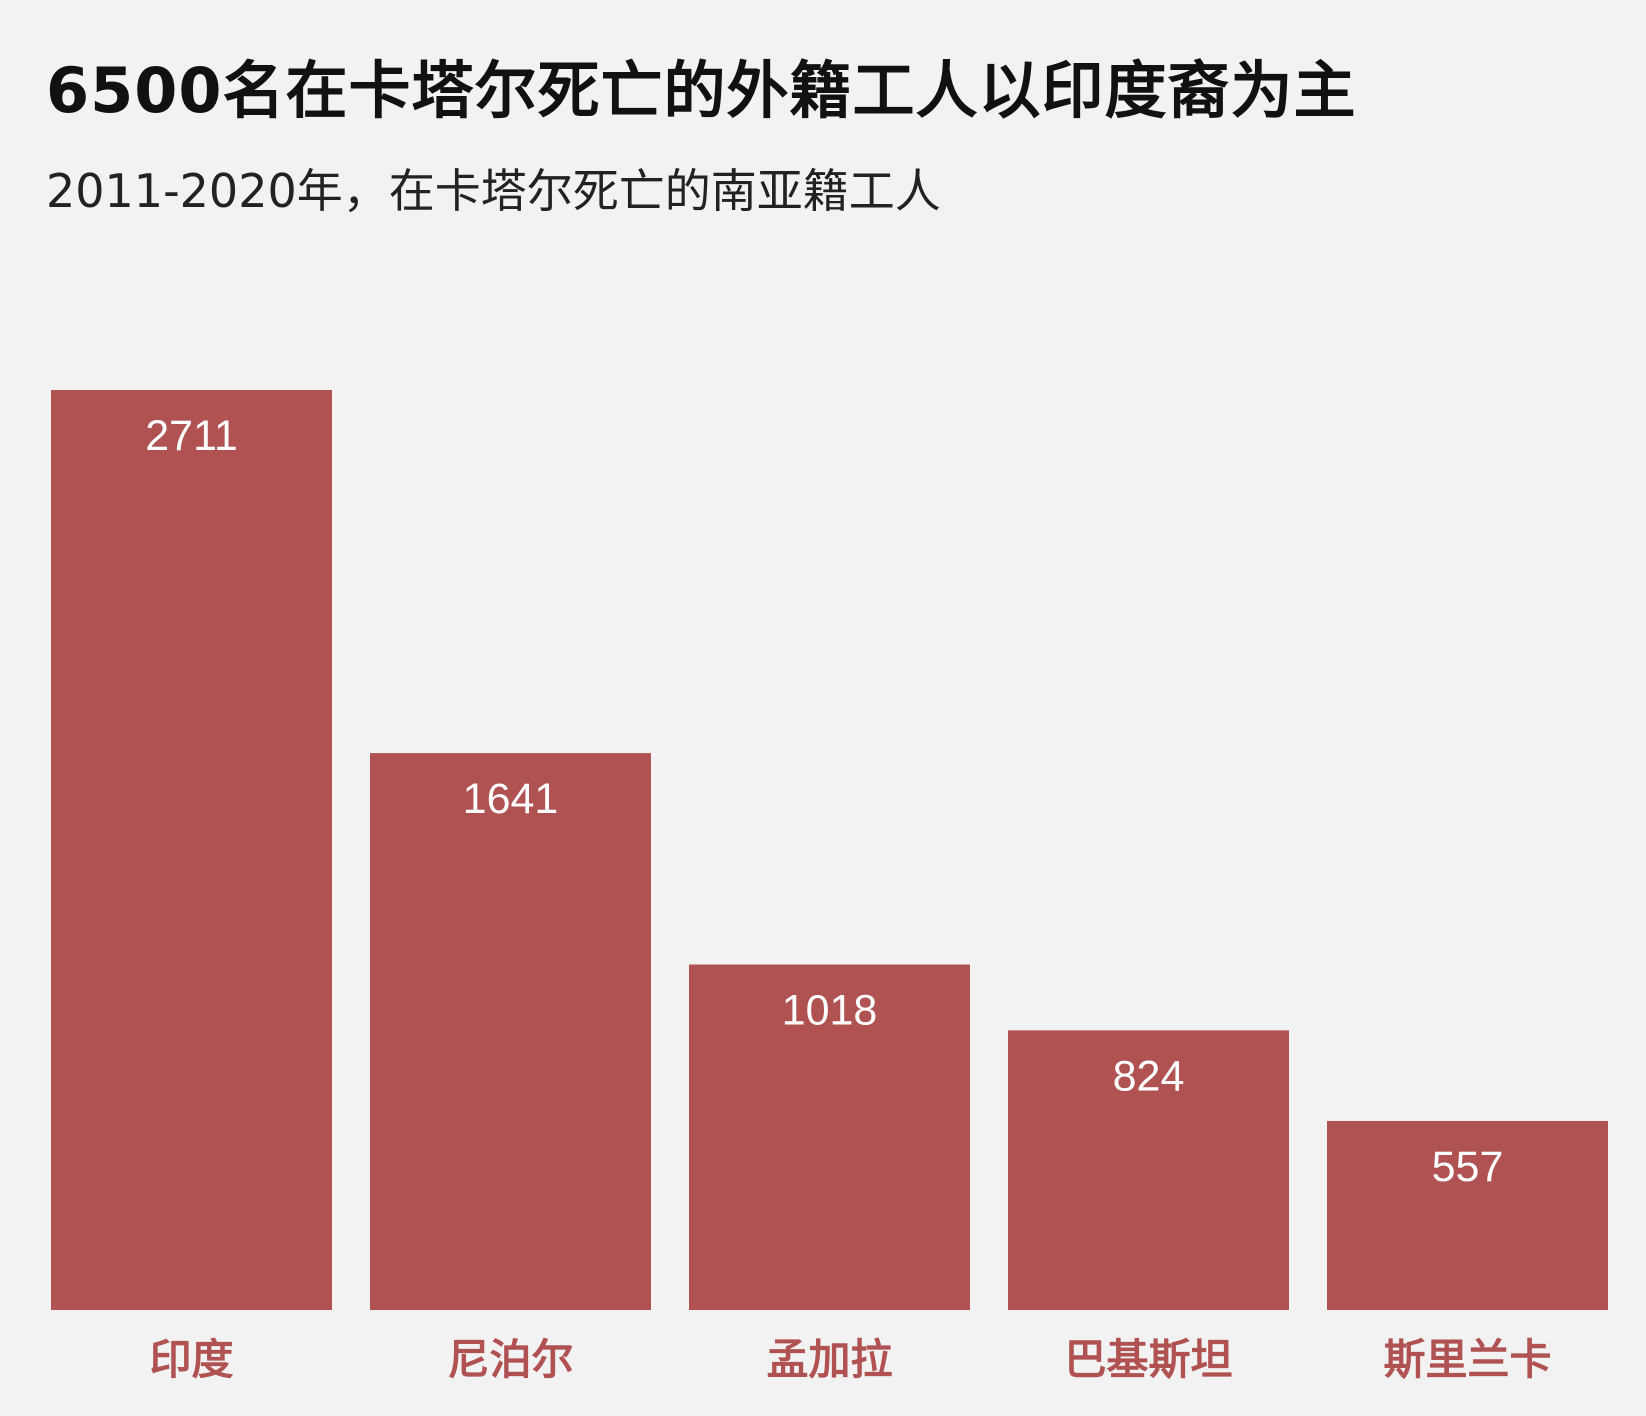 The image size is (1646, 1416). I want to click on category-label: 尼泊尔, so click(510, 1359).